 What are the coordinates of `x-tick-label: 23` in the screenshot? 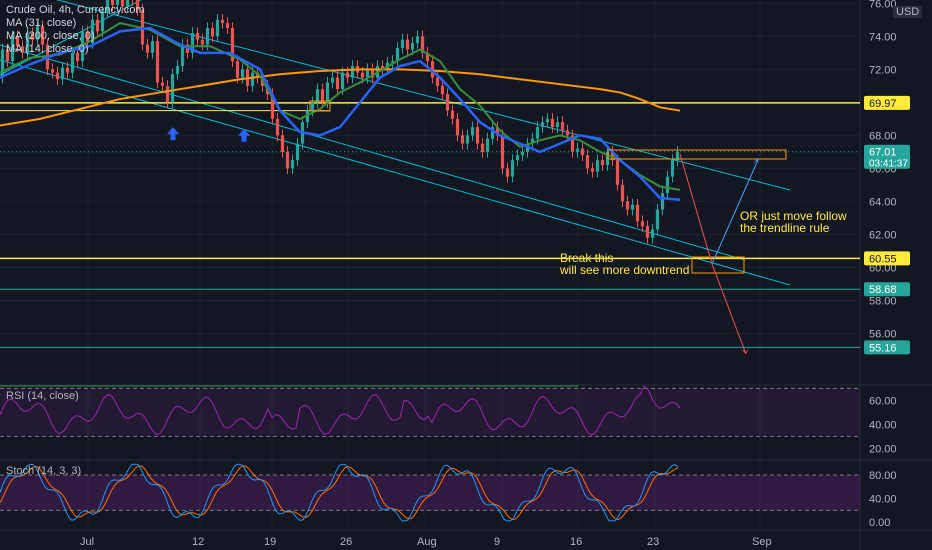 It's located at (653, 542).